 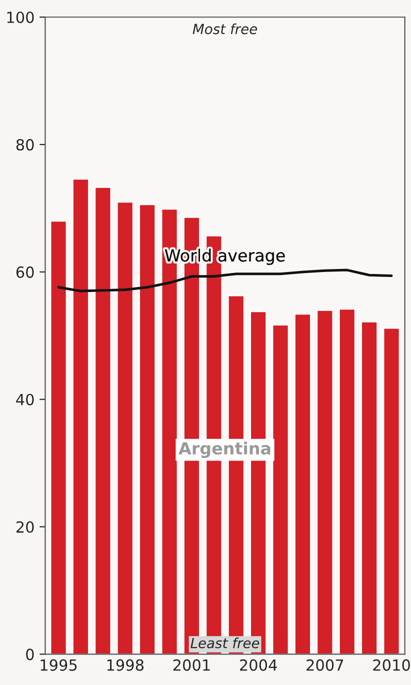 I want to click on x-tick-label: 2004, so click(x=258, y=665).